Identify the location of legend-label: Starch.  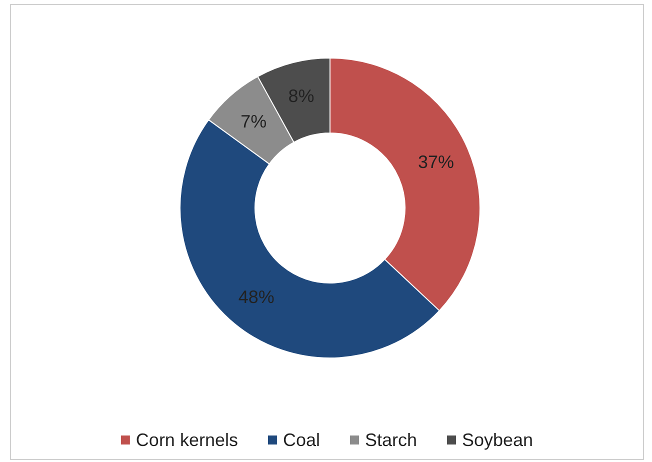
(391, 440).